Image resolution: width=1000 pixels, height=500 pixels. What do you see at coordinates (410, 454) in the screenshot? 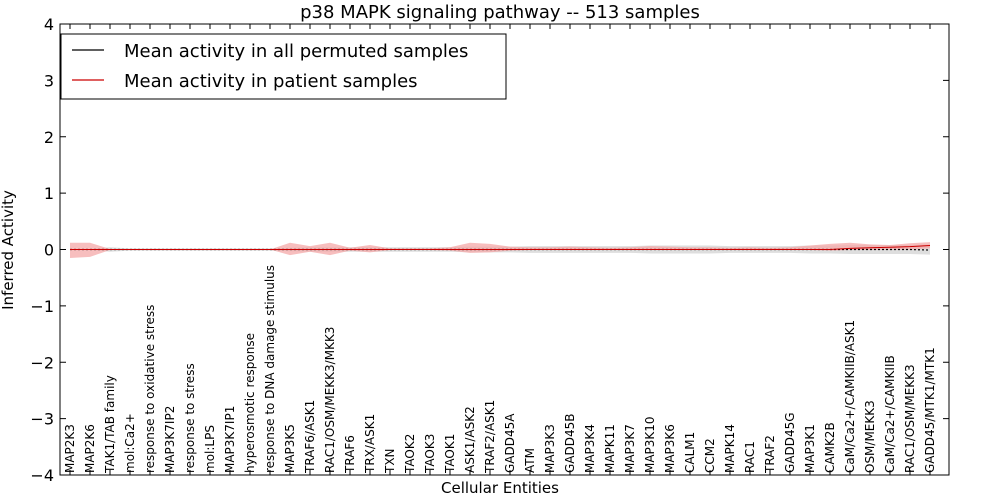
I see `x-tick-label: TAOK2` at bounding box center [410, 454].